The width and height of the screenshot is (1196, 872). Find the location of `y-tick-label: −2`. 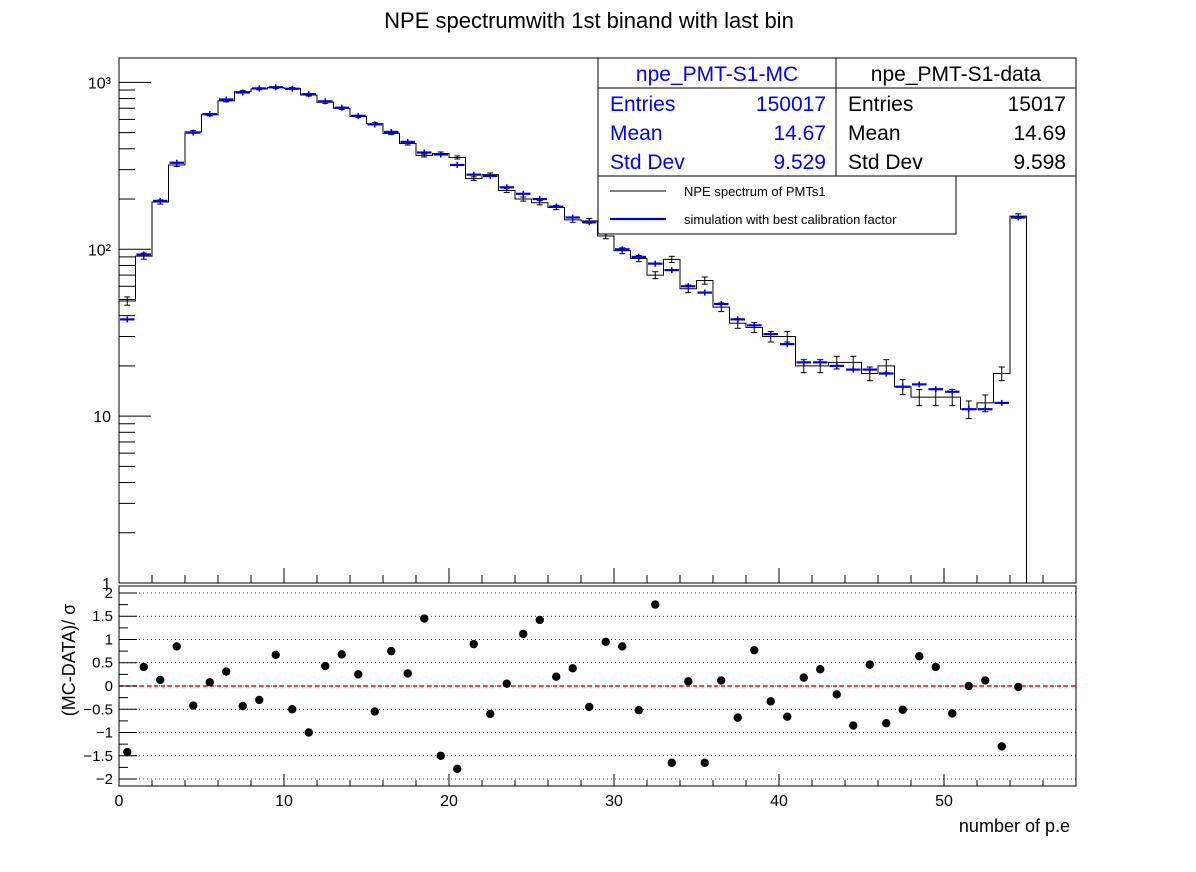

y-tick-label: −2 is located at coordinates (104, 779).